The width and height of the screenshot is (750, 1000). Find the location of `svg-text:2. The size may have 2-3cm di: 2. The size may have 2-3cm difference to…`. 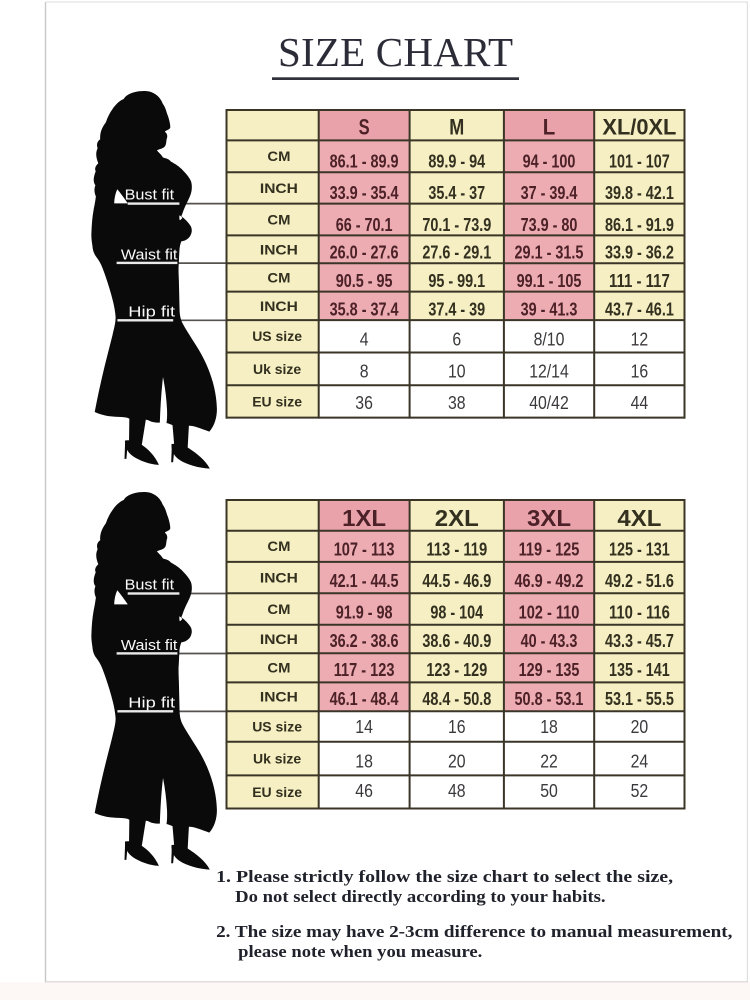

svg-text:2. The size may have 2-3cm di: 2. The size may have 2-3cm difference to… is located at coordinates (474, 931).